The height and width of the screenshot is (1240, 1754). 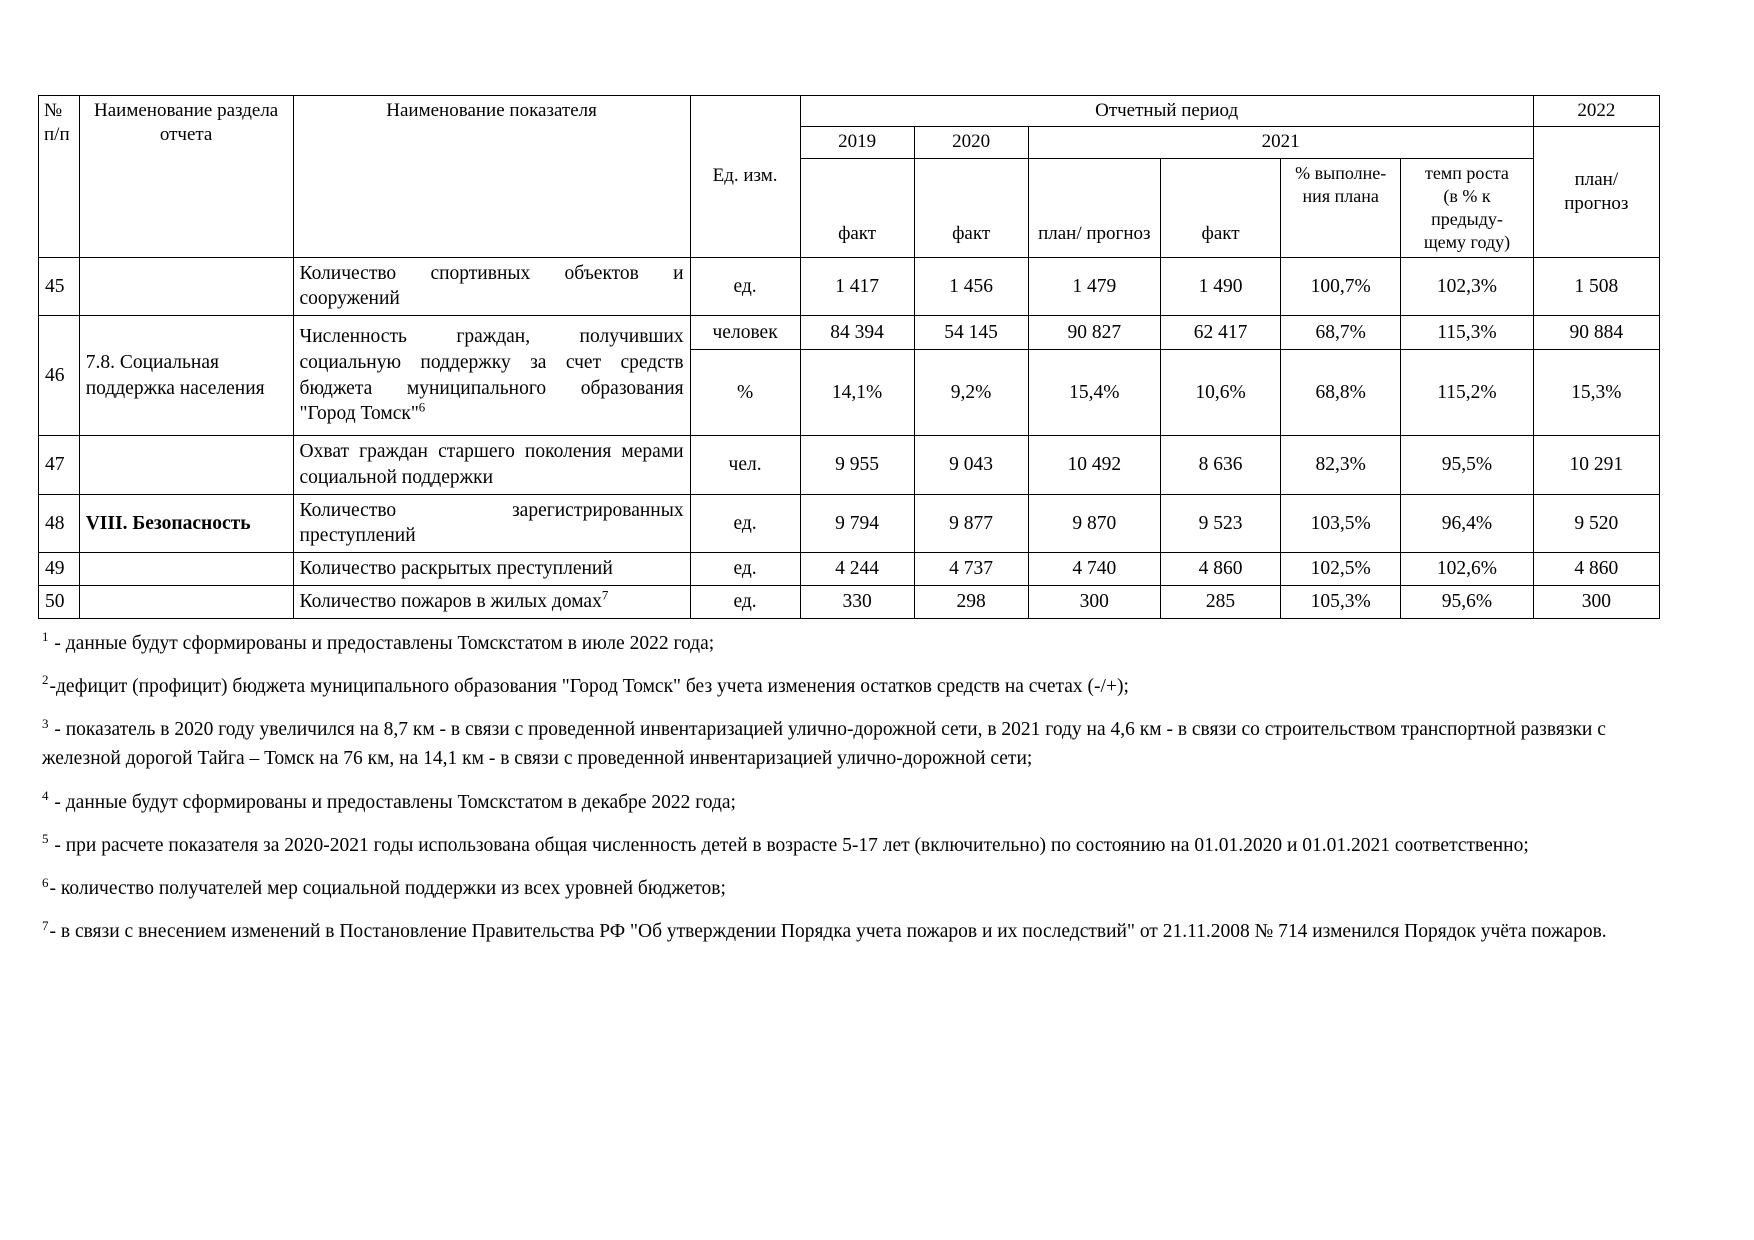 I want to click on header-fact-2021: факт, so click(x=1220, y=207).